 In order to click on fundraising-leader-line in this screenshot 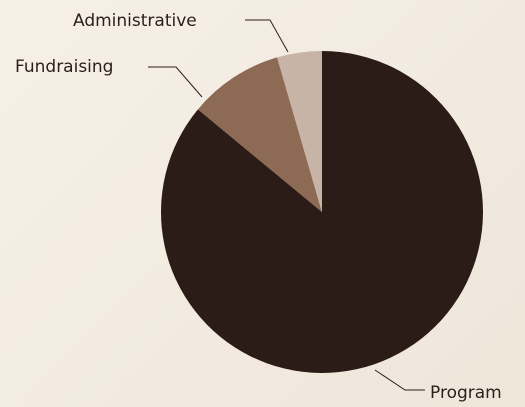, I will do `click(175, 82)`.